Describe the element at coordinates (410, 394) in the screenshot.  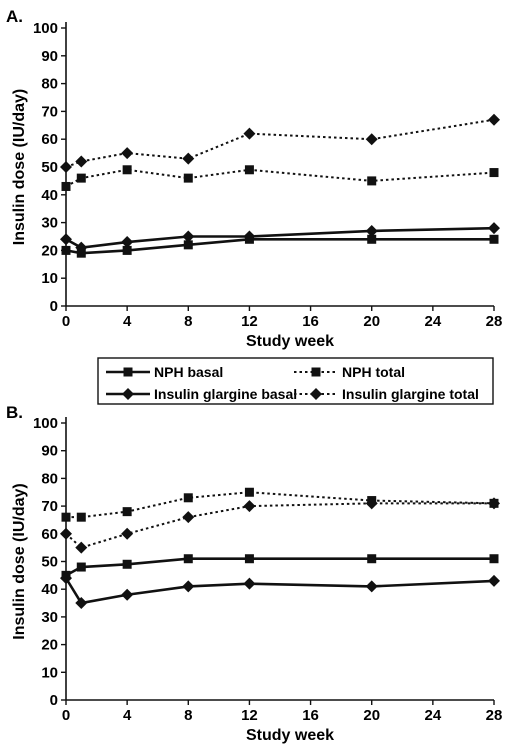
I see `legend-label: Insulin glargine total` at that location.